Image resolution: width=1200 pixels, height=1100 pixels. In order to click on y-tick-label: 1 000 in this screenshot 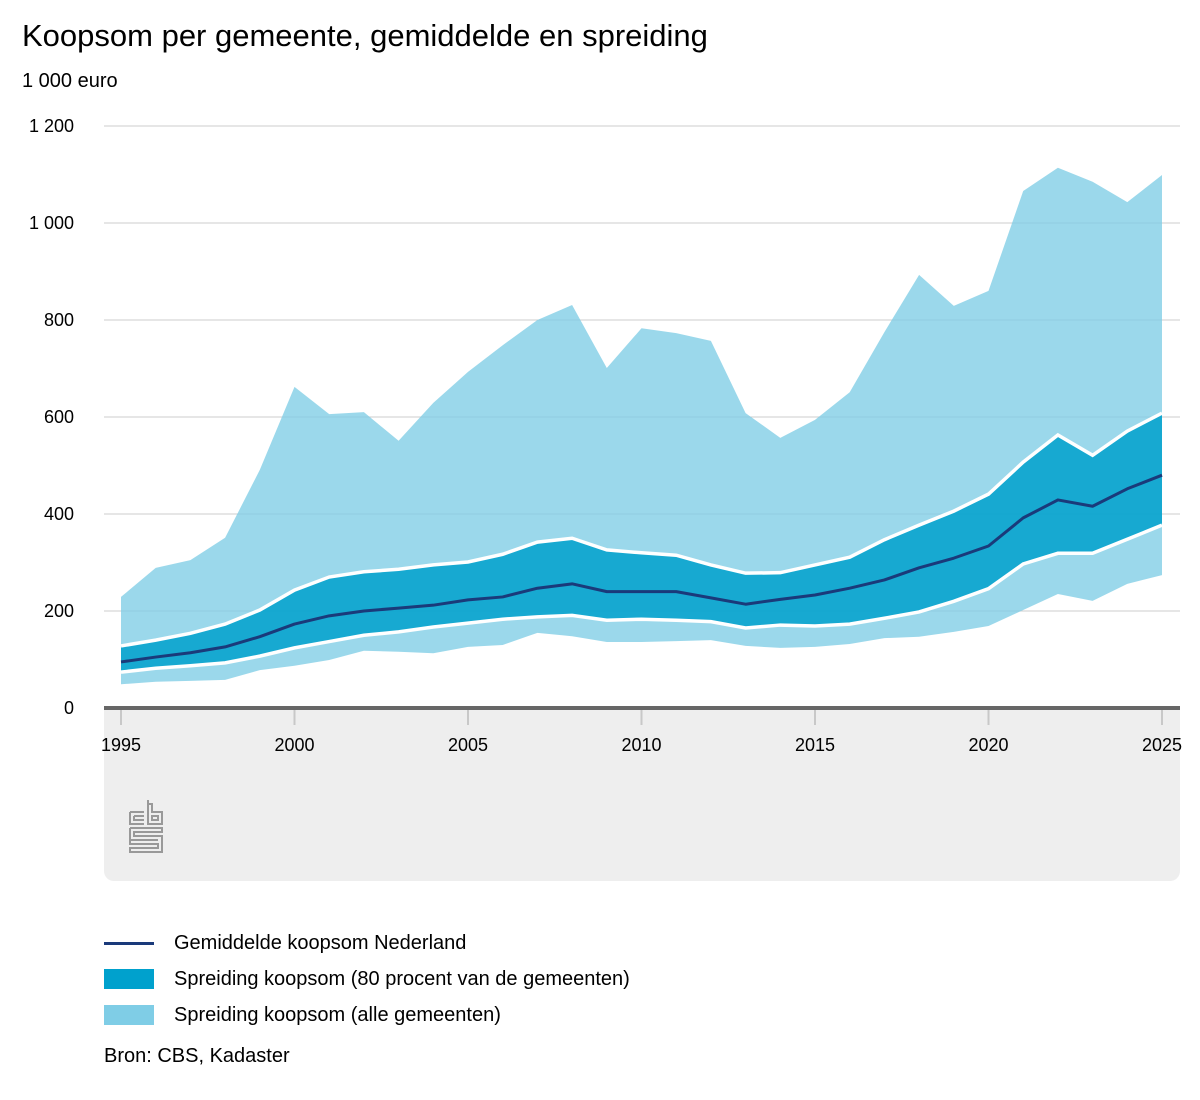, I will do `click(51, 223)`.